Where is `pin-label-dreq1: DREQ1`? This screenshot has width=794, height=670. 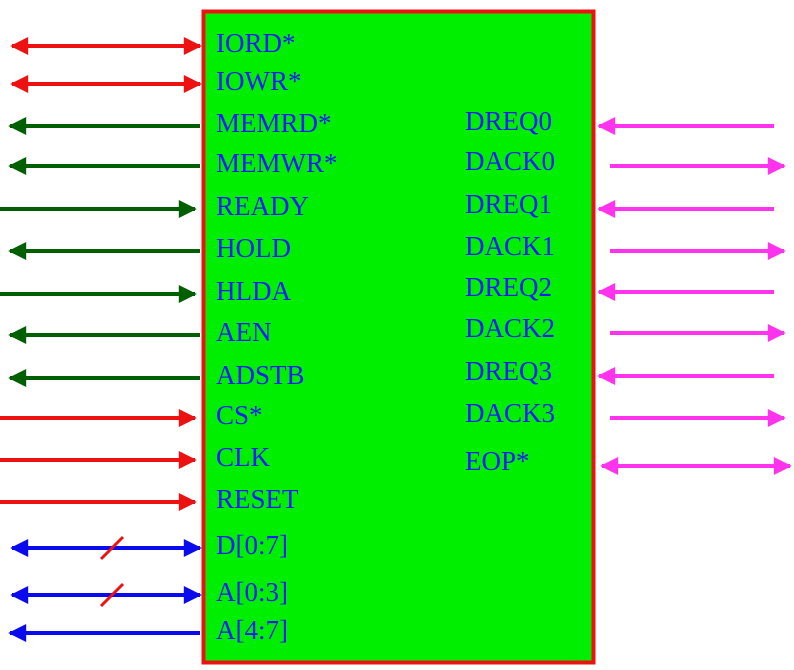
pin-label-dreq1: DREQ1 is located at coordinates (508, 204).